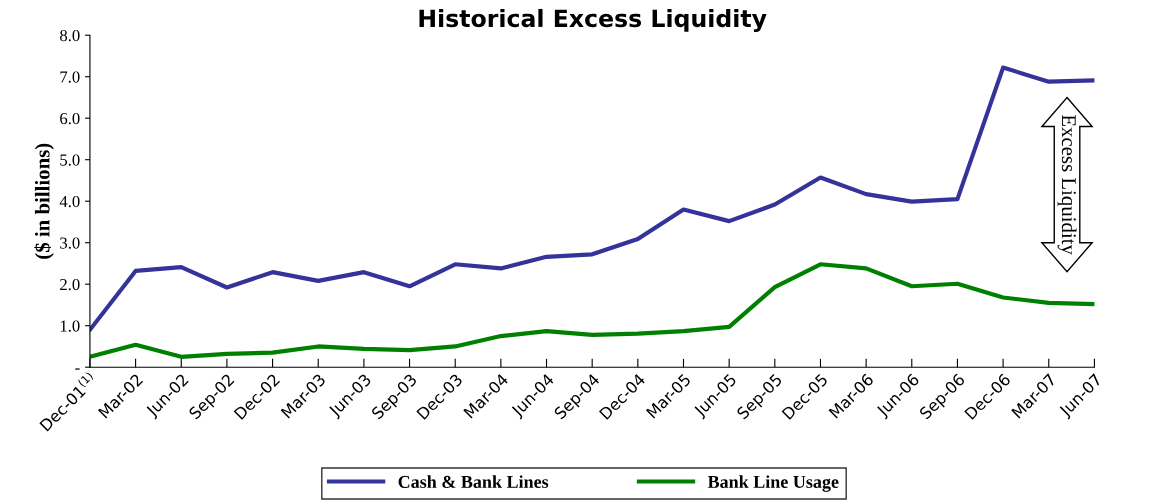 The height and width of the screenshot is (503, 1168). I want to click on y-tick-label: 7.0, so click(70, 77).